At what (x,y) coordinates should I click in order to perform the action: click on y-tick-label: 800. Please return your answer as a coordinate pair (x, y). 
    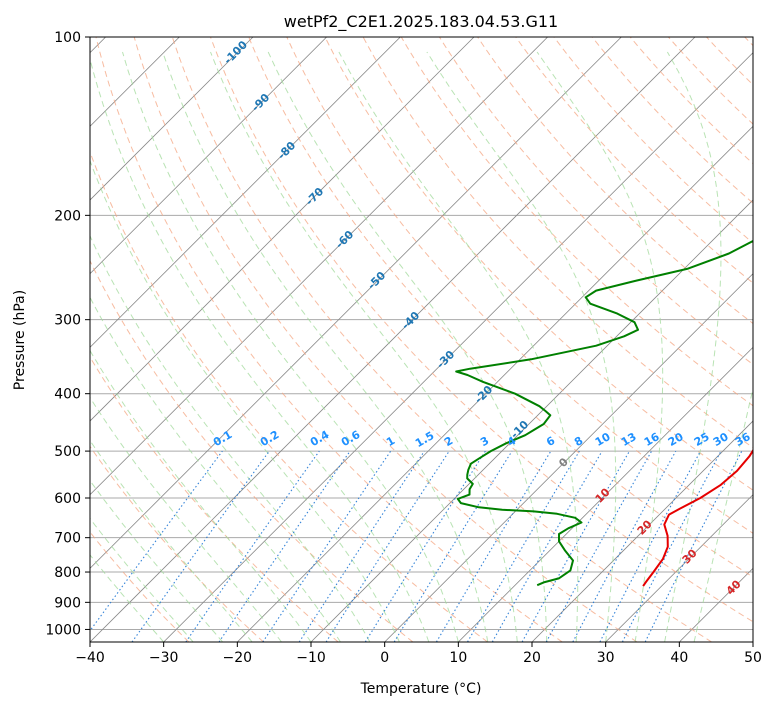
    Looking at the image, I should click on (67, 573).